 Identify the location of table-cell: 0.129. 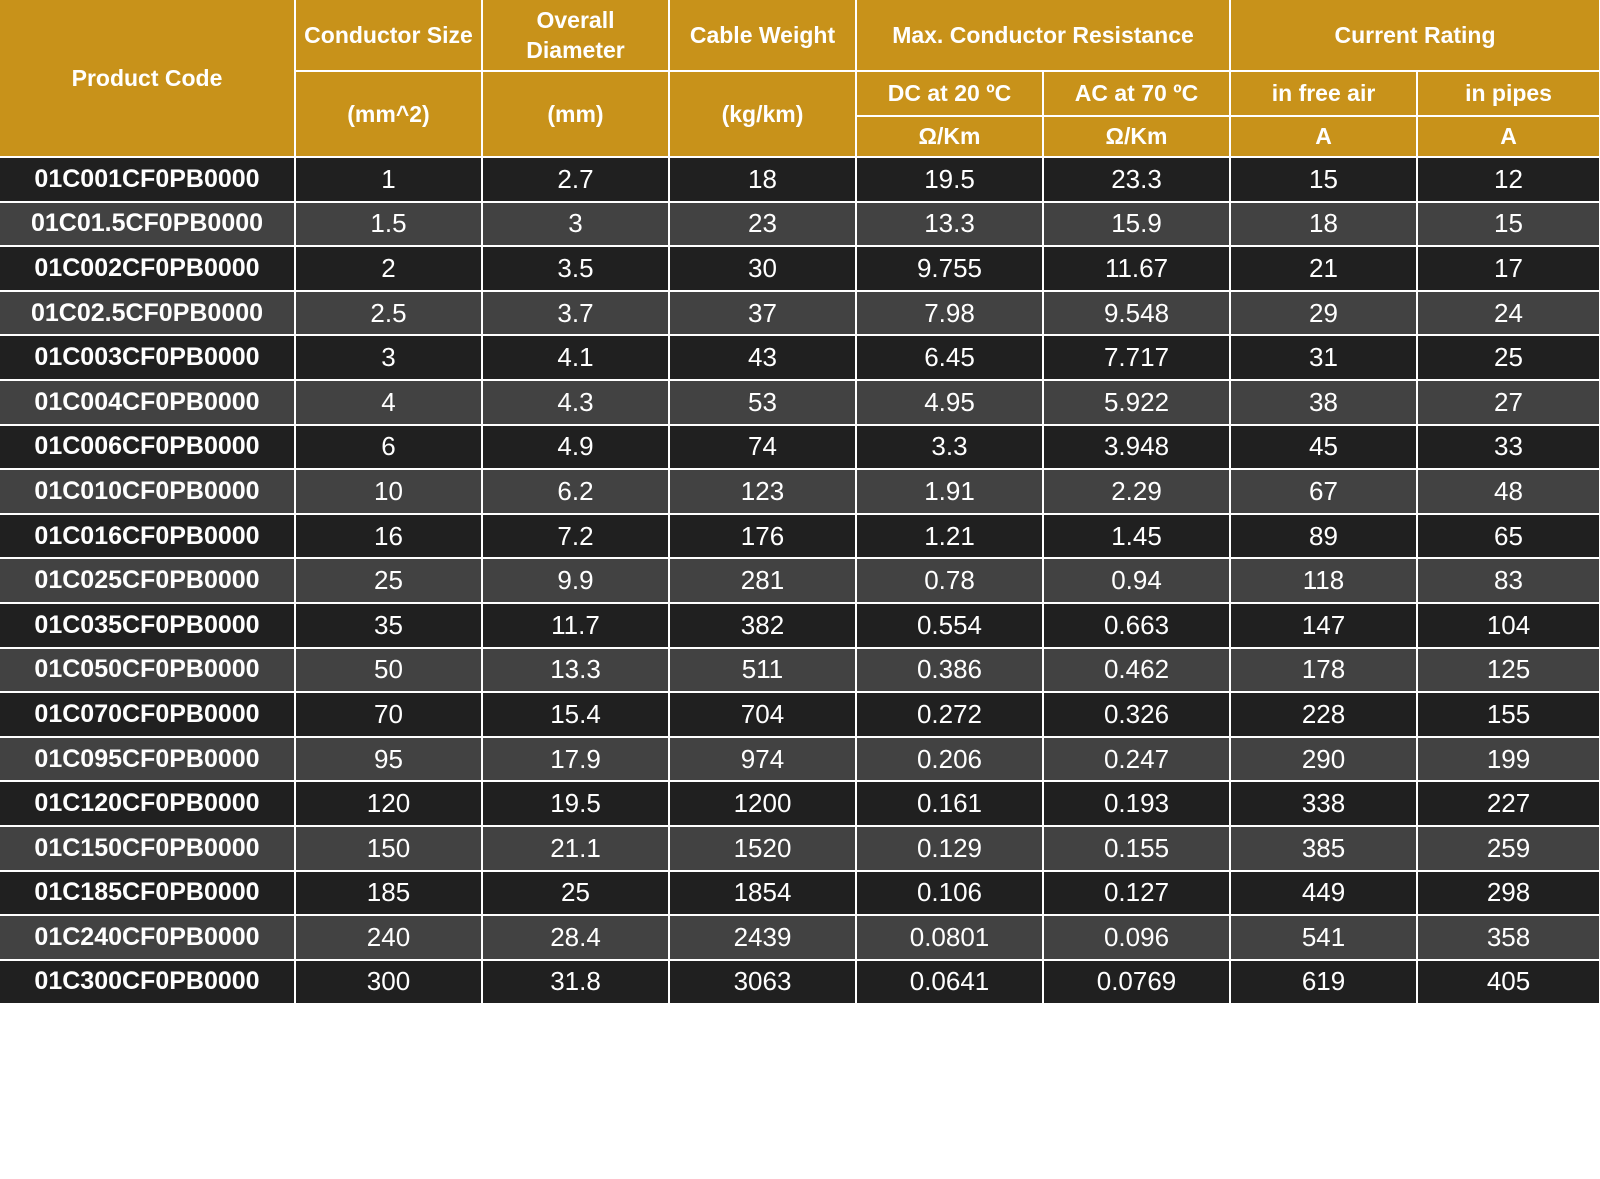
(949, 848).